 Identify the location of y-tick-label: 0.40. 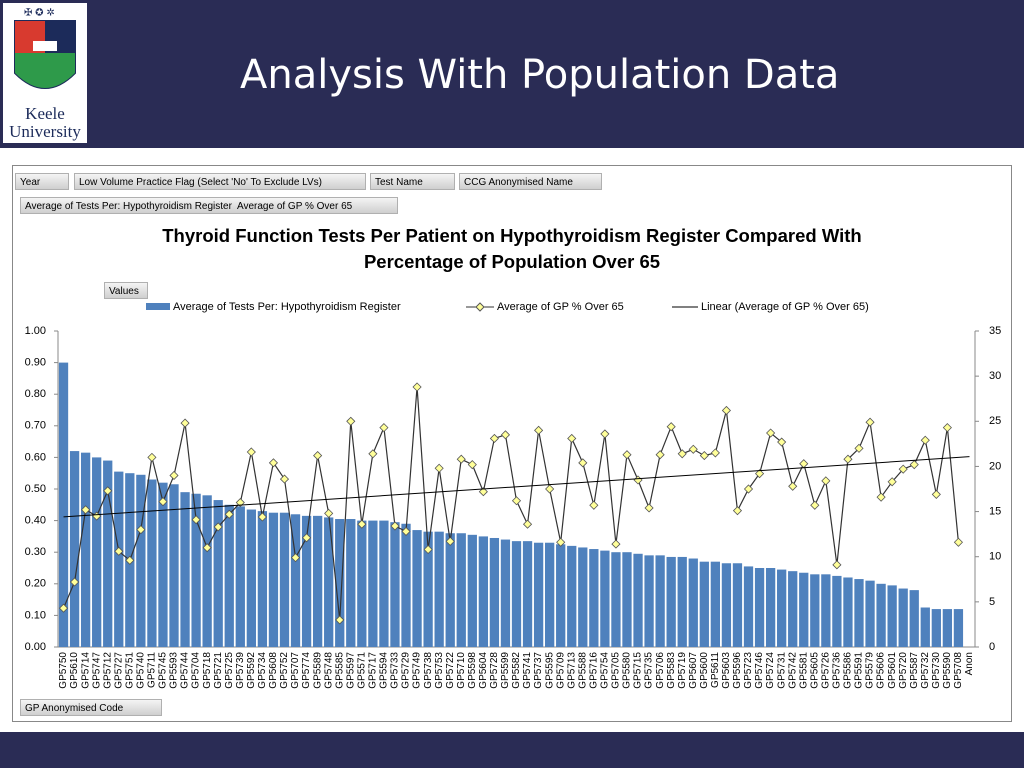
(35, 521).